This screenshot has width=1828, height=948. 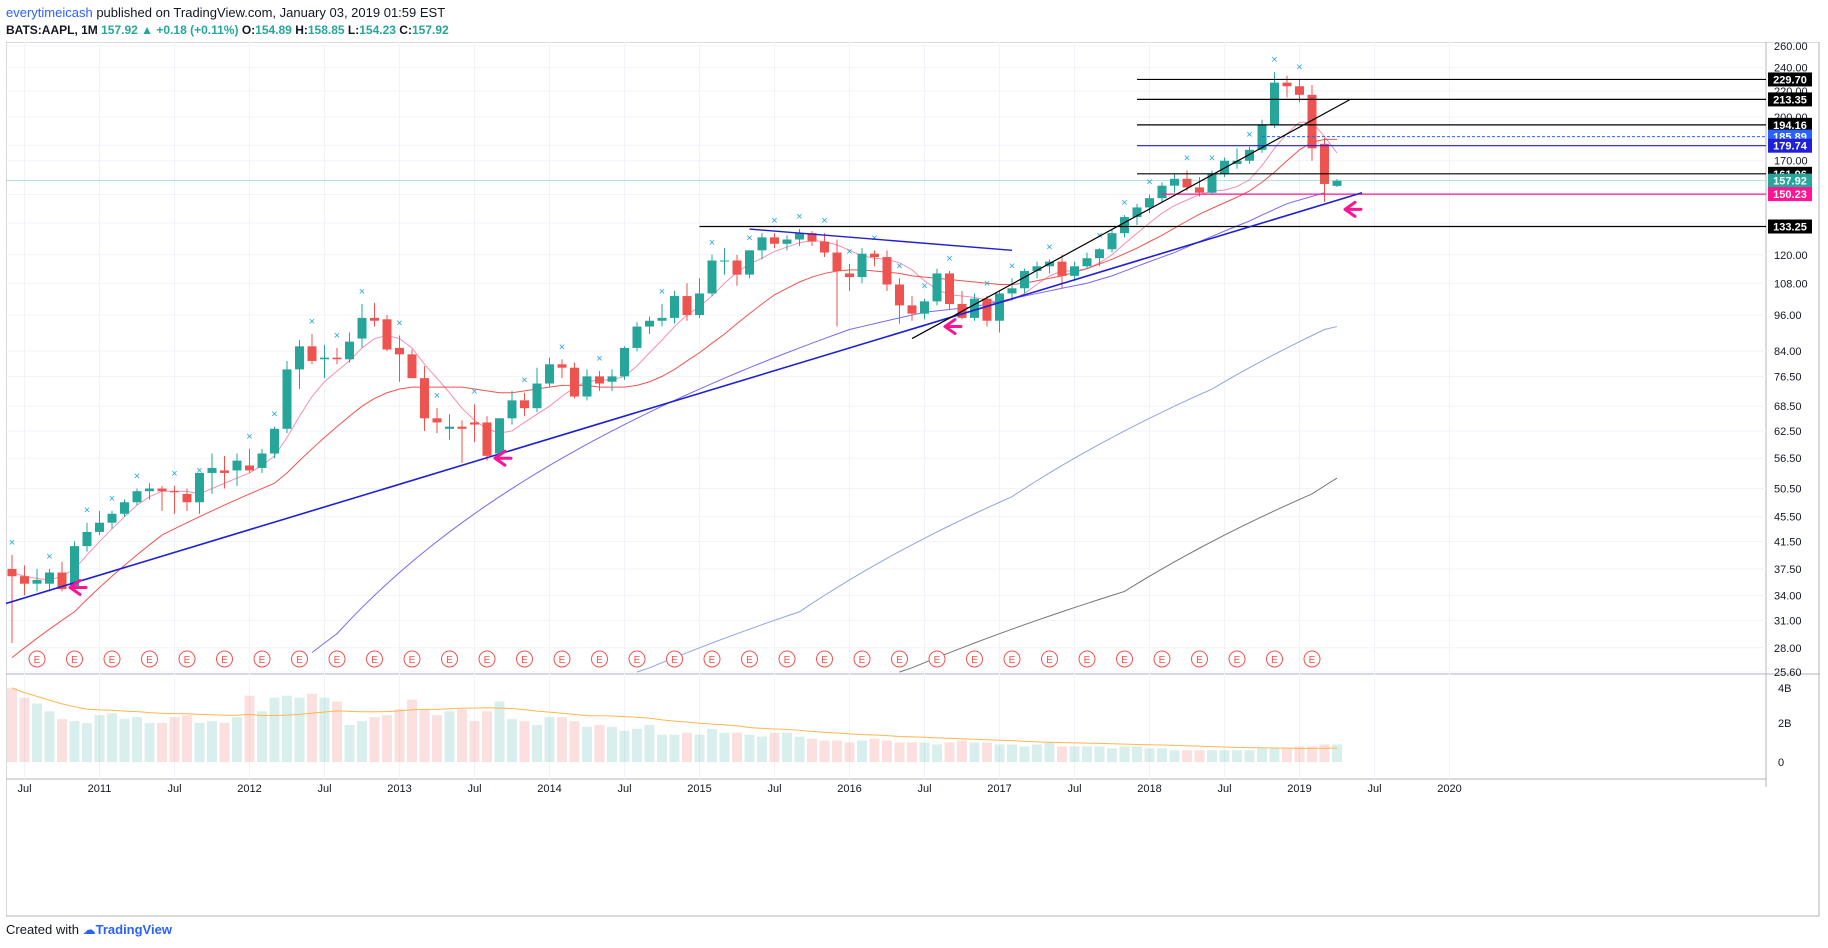 I want to click on volume-tick-label: 0, so click(x=1781, y=763).